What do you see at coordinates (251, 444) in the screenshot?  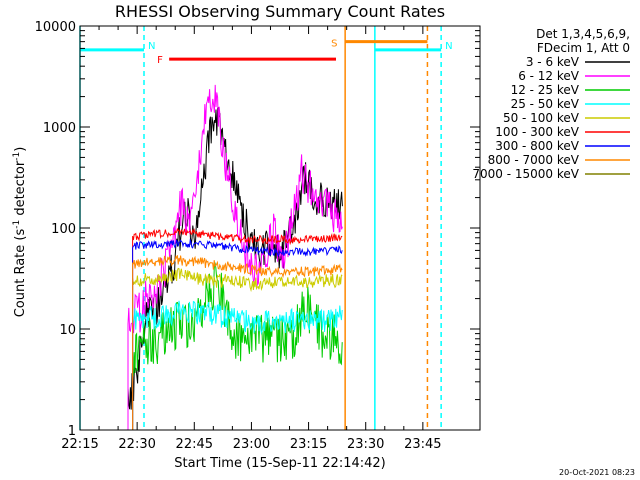 I see `x-tick-label: 23:00` at bounding box center [251, 444].